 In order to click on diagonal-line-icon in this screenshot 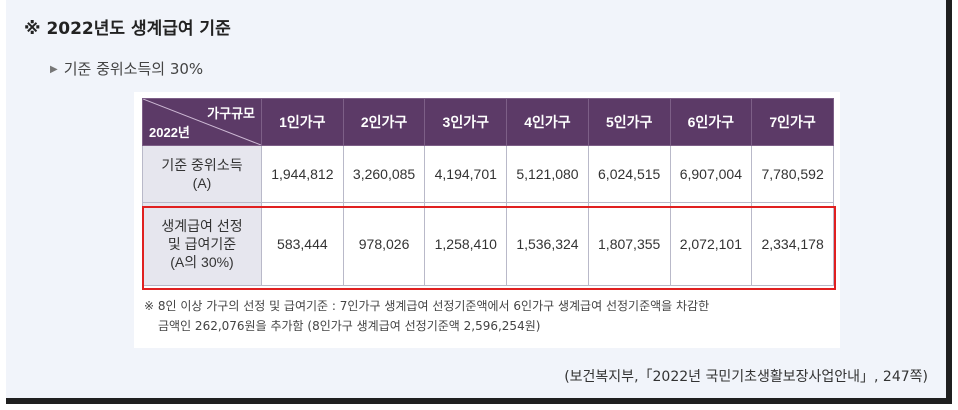, I will do `click(202, 122)`.